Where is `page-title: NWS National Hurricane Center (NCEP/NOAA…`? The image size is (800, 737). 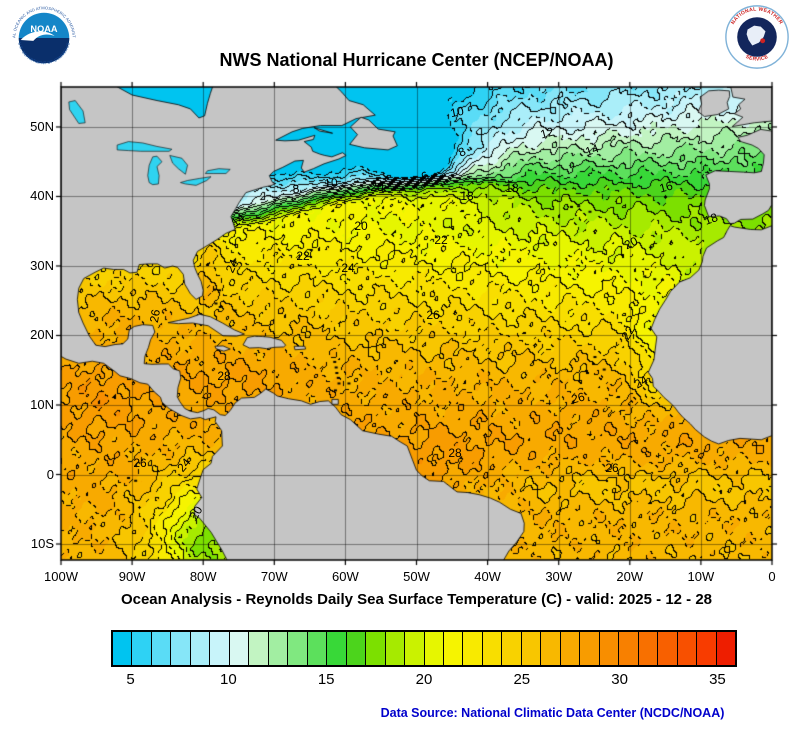
page-title: NWS National Hurricane Center (NCEP/NOAA… is located at coordinates (416, 60).